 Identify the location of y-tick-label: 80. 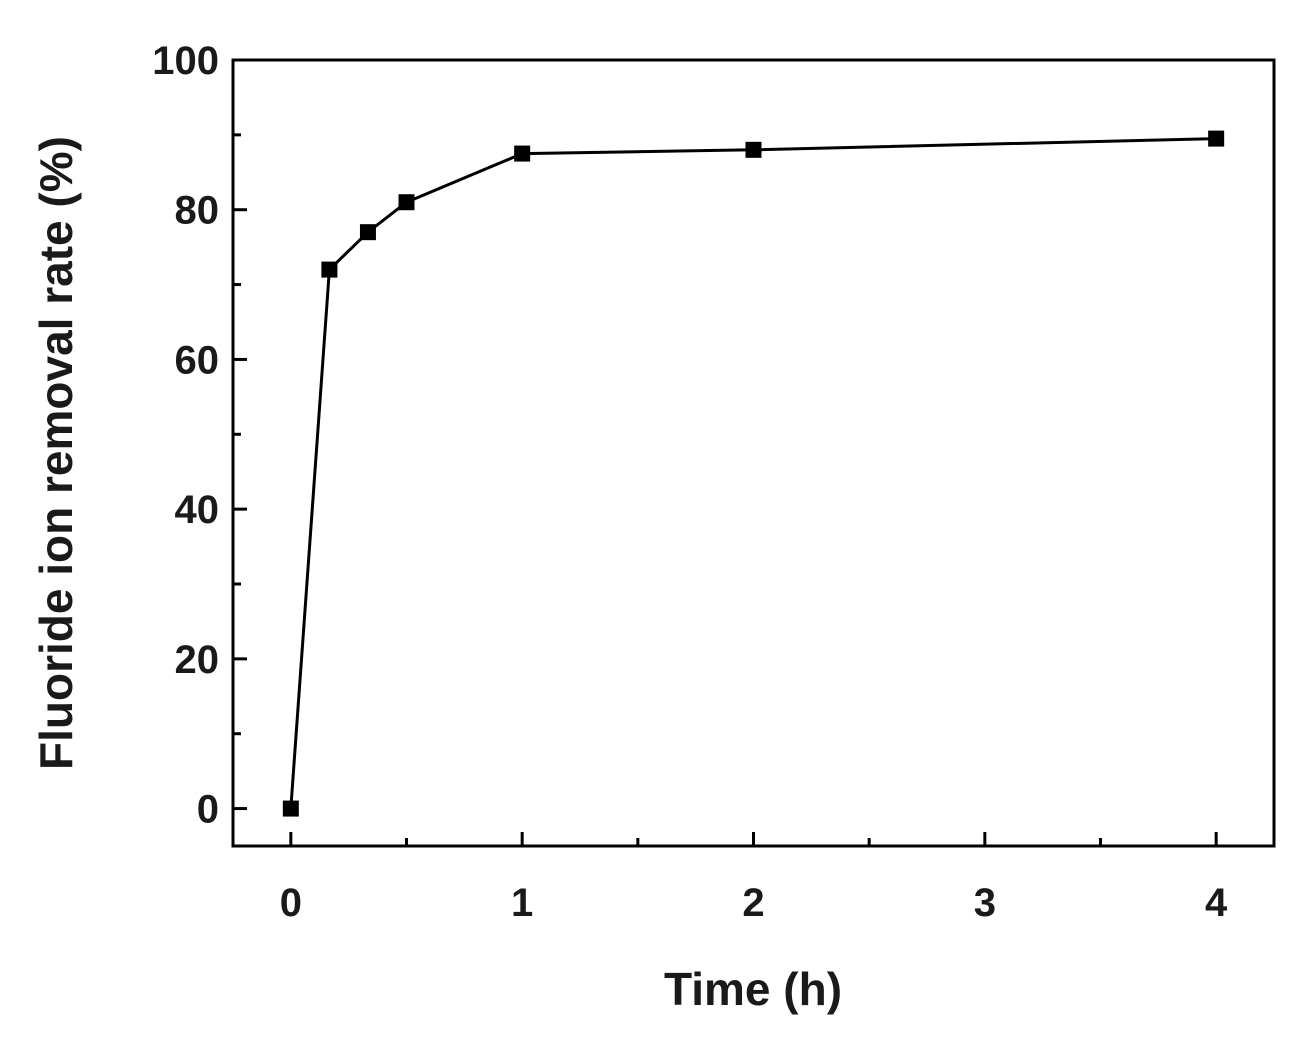
(197, 211).